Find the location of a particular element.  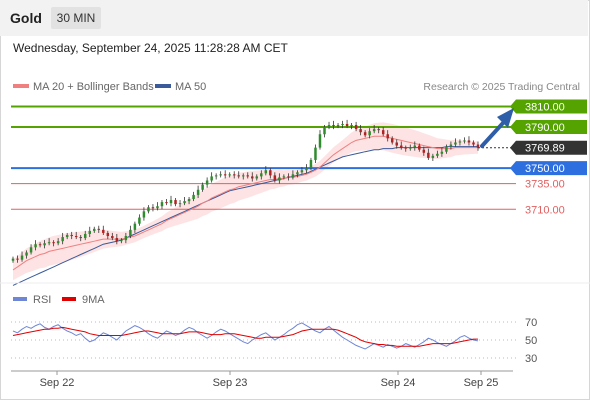

rsi-ma-polyline is located at coordinates (245, 336).